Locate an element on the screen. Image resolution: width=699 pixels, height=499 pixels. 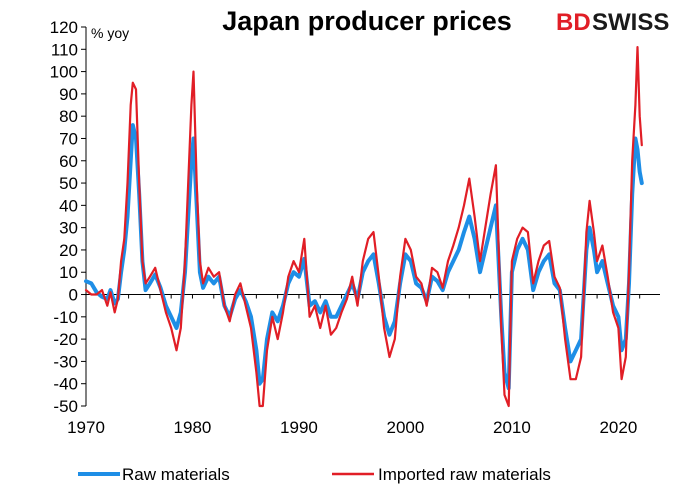
x-tick-label: 2020 is located at coordinates (618, 427).